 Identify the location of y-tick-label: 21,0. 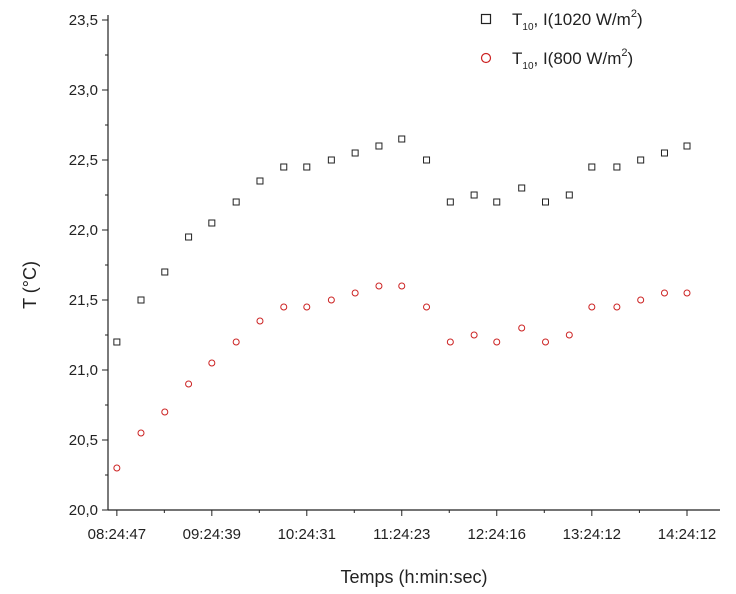
(83, 370).